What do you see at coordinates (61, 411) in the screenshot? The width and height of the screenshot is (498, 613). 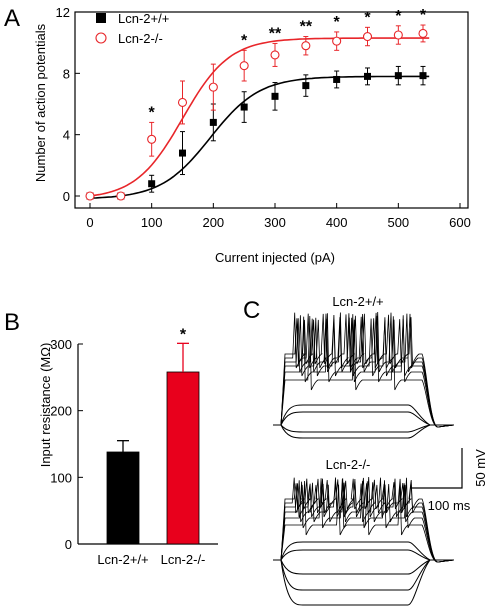 I see `y-tick-label: 200` at bounding box center [61, 411].